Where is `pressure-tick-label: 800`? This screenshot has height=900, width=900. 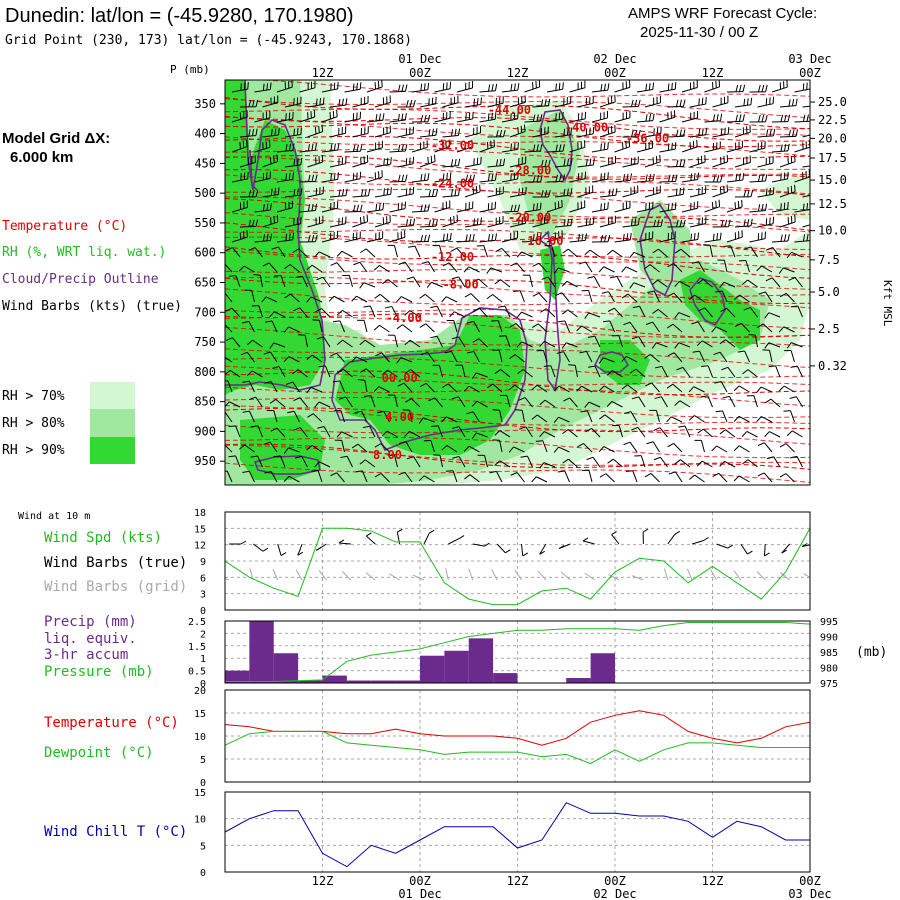
pressure-tick-label: 800 is located at coordinates (205, 372).